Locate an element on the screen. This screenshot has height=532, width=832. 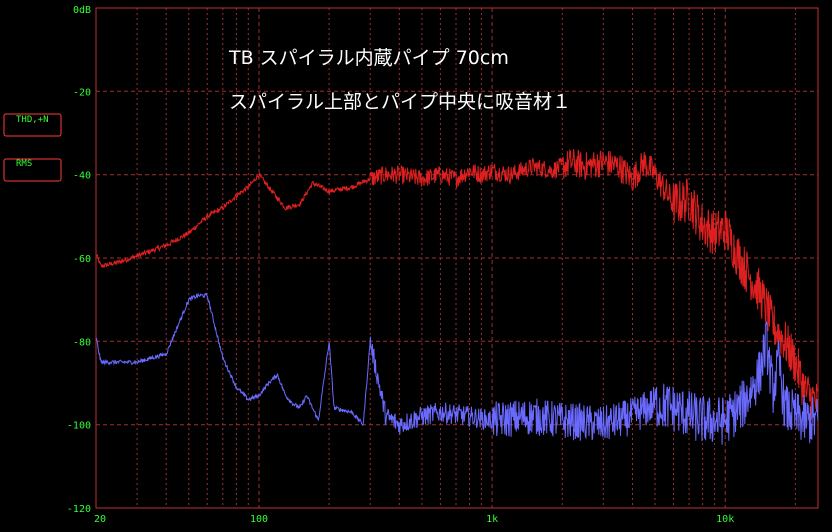
chart-title: TB スパイラル内蔵パイプ 70cm is located at coordinates (368, 58).